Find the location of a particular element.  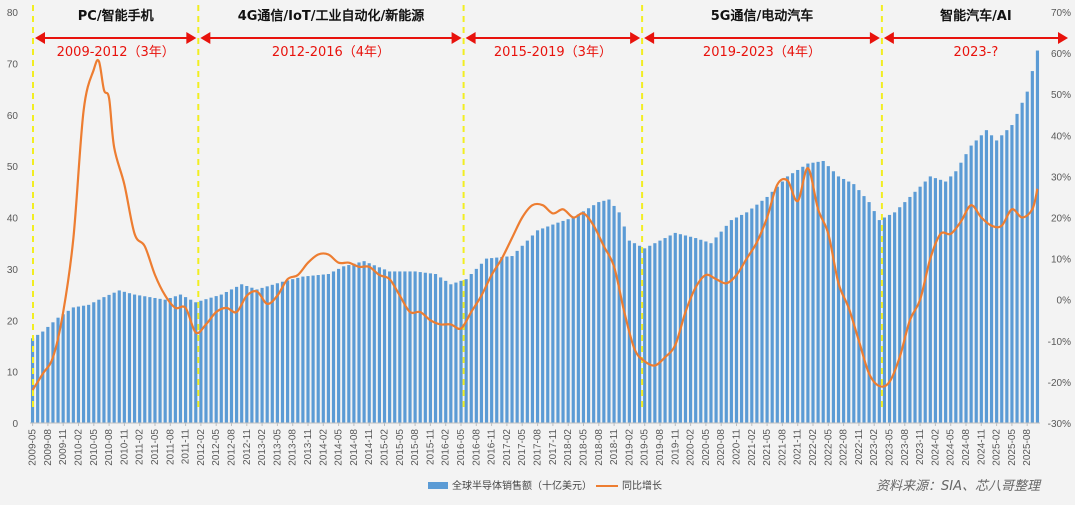

x-tick-2016-11: 2016-11 is located at coordinates (492, 447).